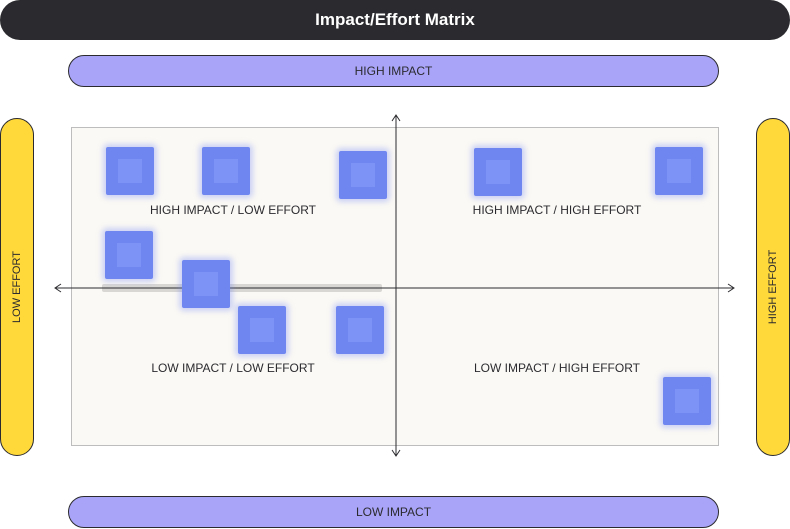 The width and height of the screenshot is (790, 529). Describe the element at coordinates (731, 288) in the screenshot. I see `axis-arrow-right` at that location.